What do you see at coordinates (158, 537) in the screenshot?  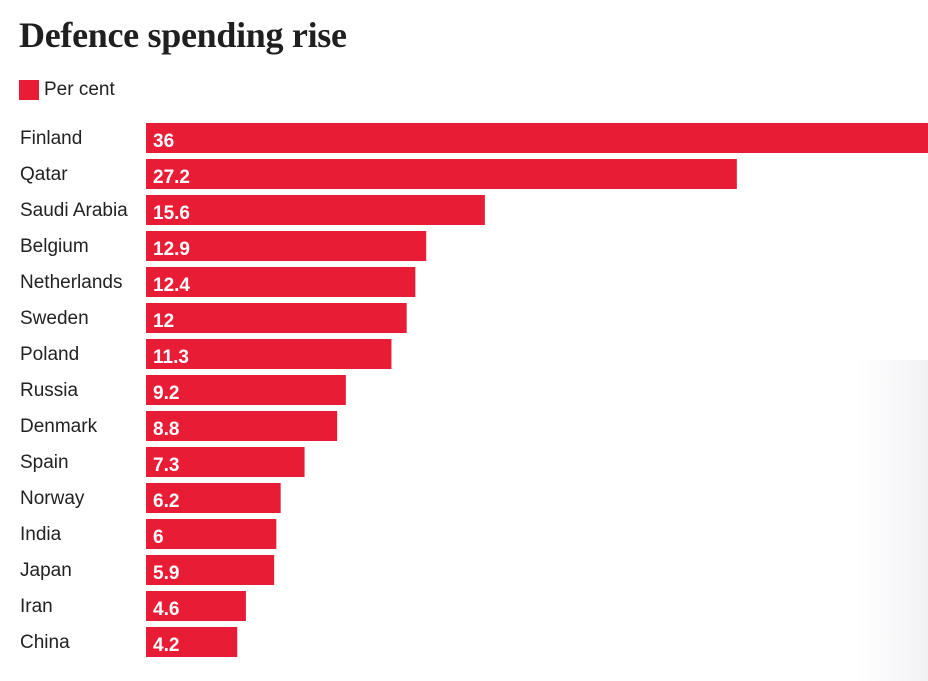 I see `bar-value-label: 6` at bounding box center [158, 537].